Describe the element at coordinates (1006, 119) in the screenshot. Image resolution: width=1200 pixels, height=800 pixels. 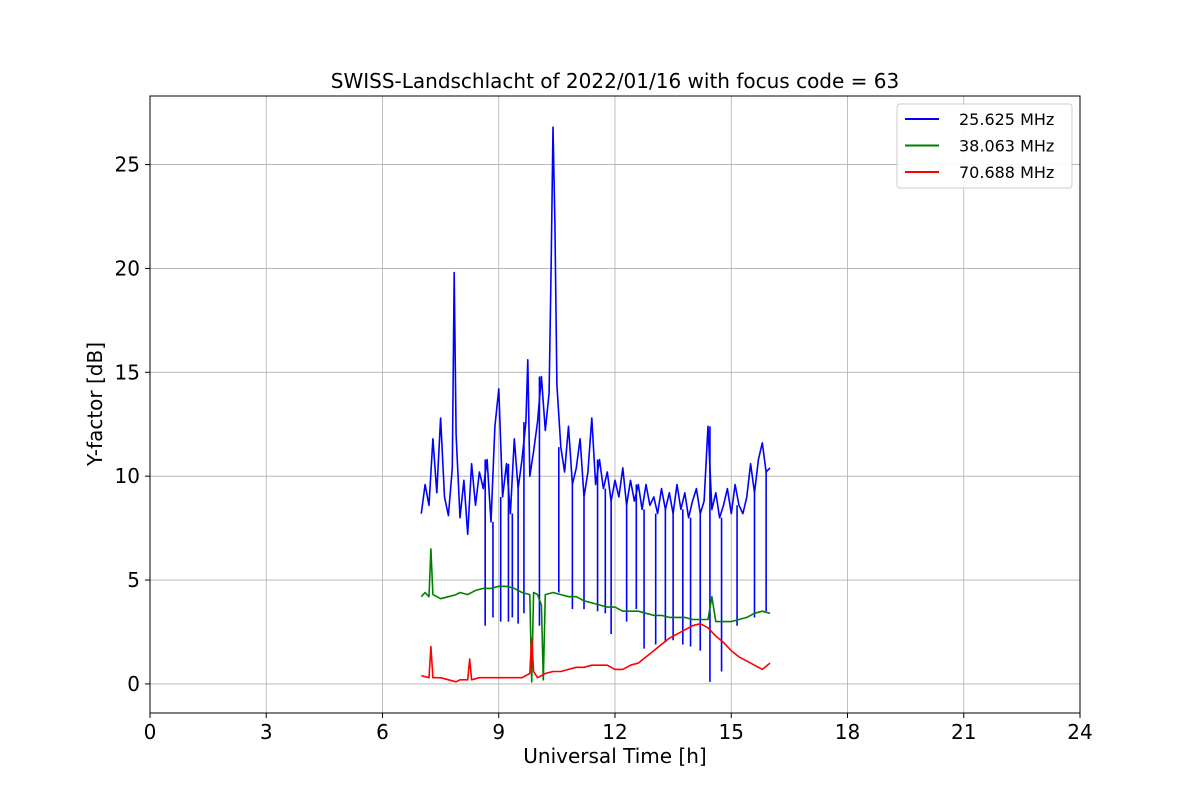
I see `legend-label-0: 25.625 MHz` at that location.